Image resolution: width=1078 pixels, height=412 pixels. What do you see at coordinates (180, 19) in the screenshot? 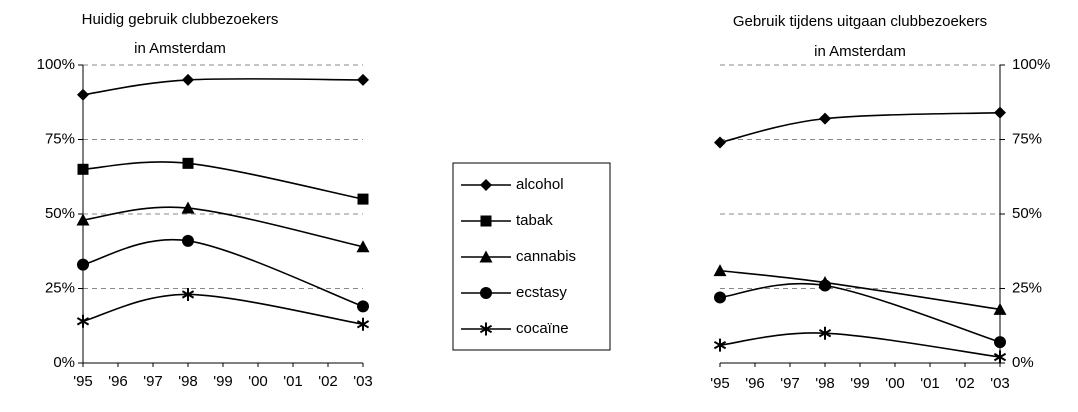
I see `chart-title: Huidig gebruik clubbezoekers` at bounding box center [180, 19].